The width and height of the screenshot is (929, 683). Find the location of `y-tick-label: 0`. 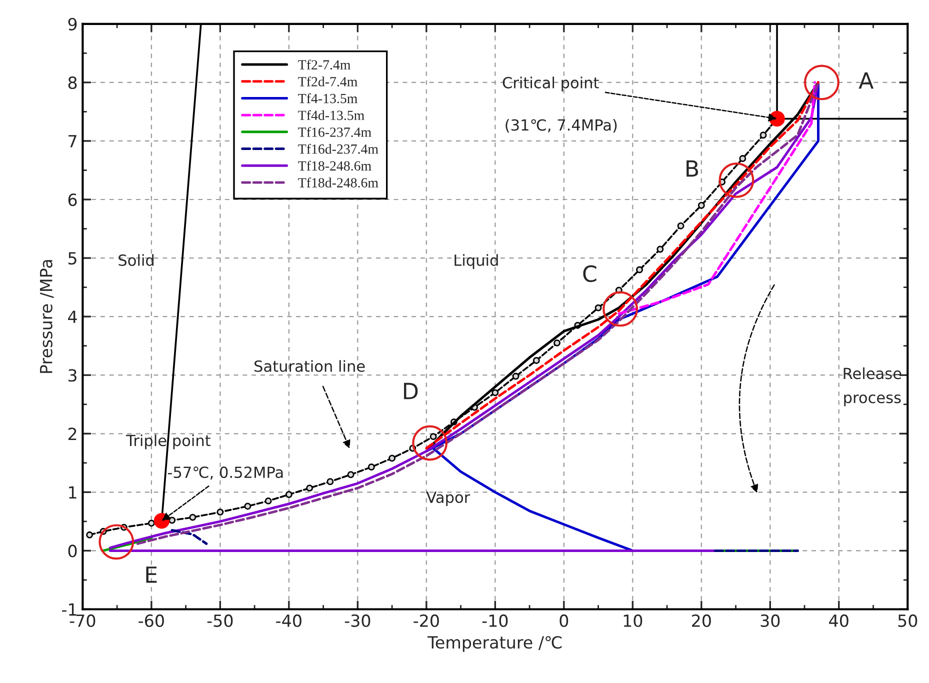

y-tick-label: 0 is located at coordinates (72, 551).